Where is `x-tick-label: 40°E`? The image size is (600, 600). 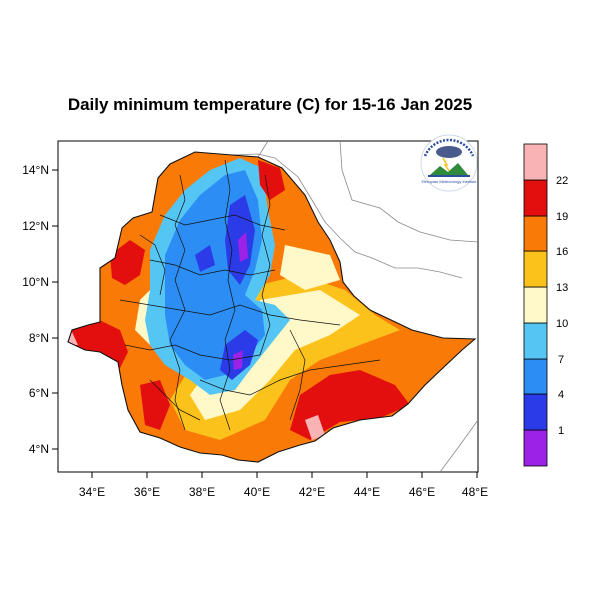 x-tick-label: 40°E is located at coordinates (257, 492).